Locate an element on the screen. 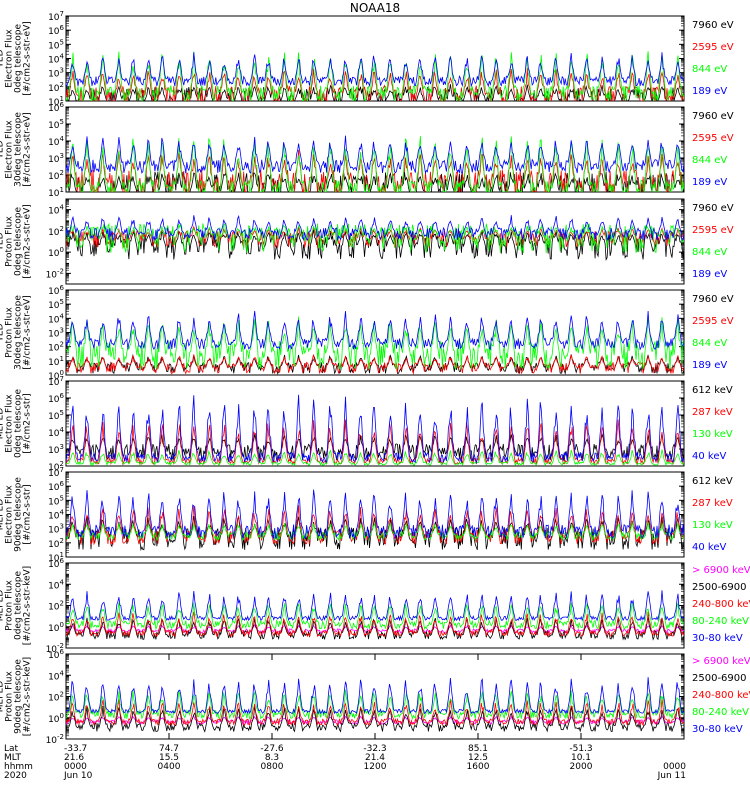  panel-frame is located at coordinates (375, 149).